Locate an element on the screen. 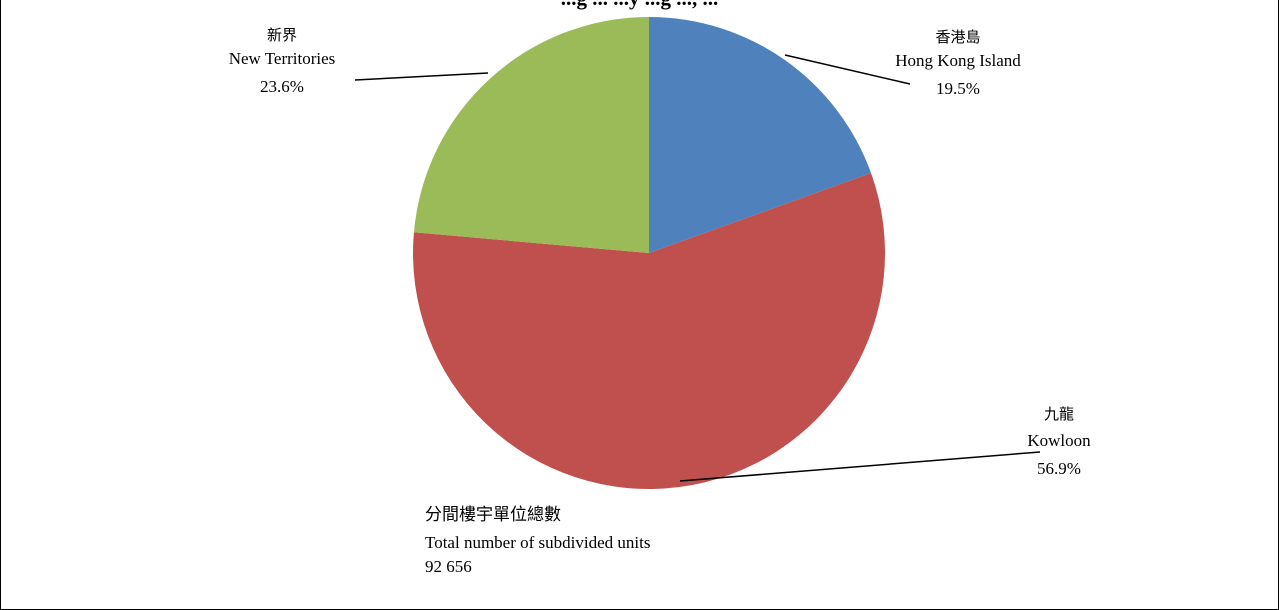  slice-value-label: 23.6% is located at coordinates (282, 86).